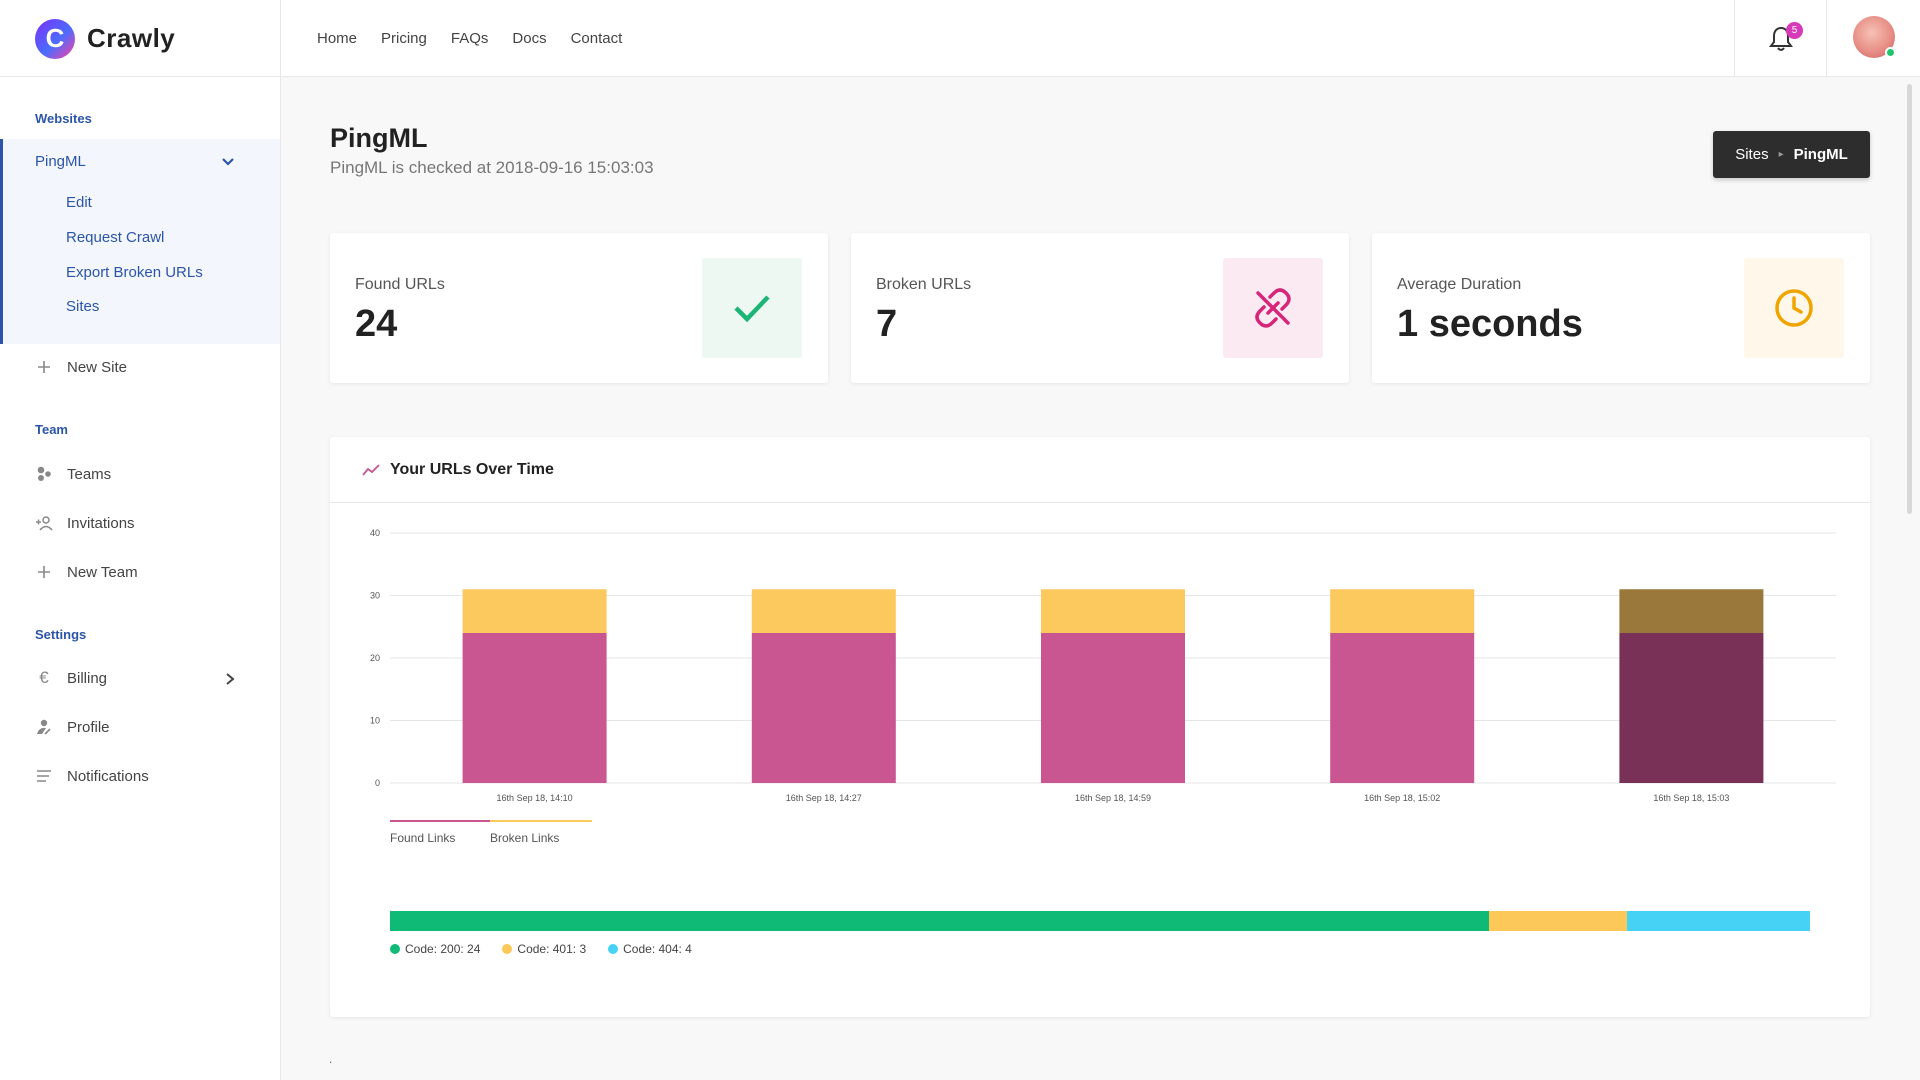 The height and width of the screenshot is (1080, 1920). What do you see at coordinates (63, 118) in the screenshot?
I see `websites-section-heading: Websites` at bounding box center [63, 118].